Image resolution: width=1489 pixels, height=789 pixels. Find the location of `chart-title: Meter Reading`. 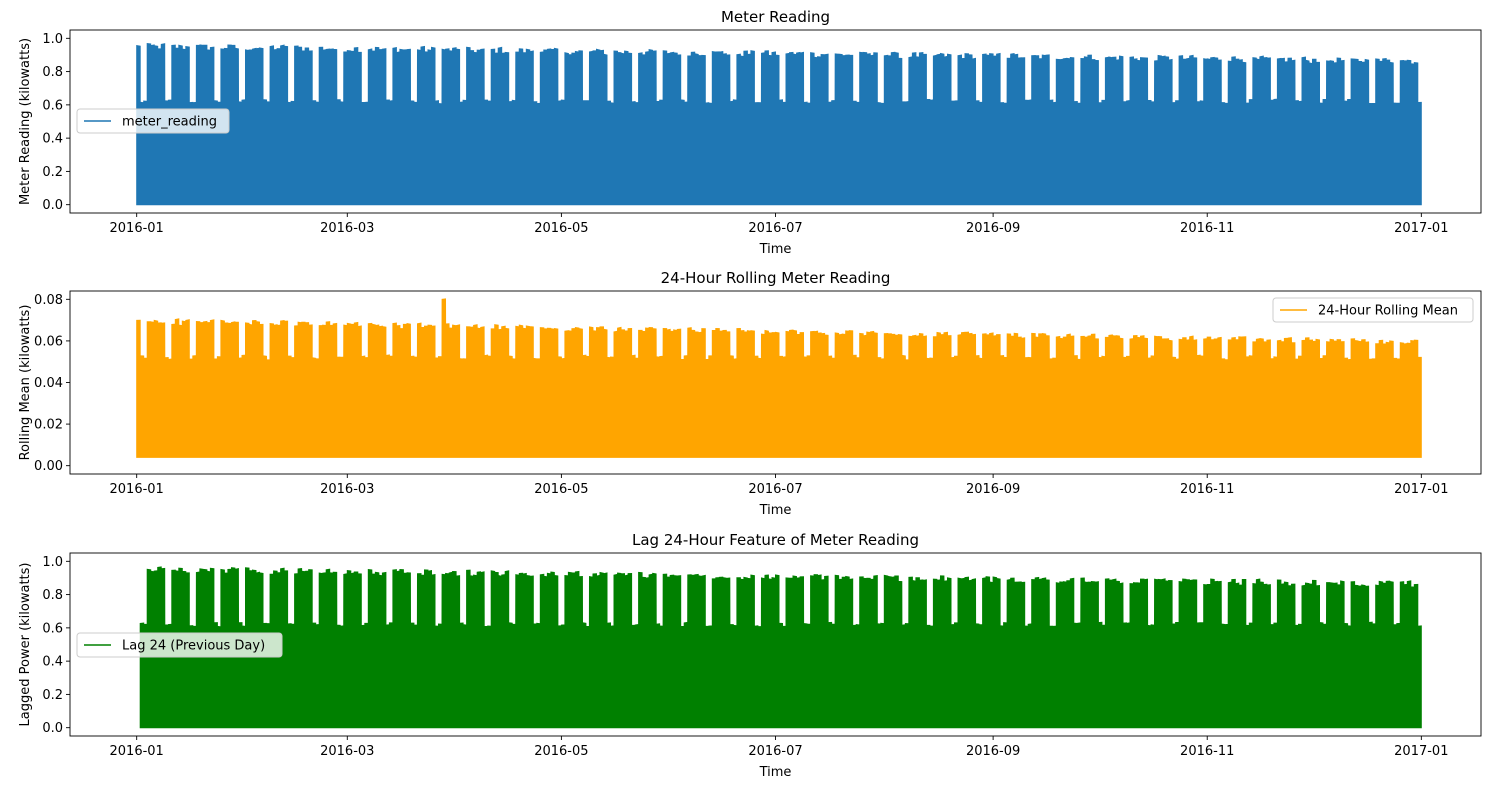

chart-title: Meter Reading is located at coordinates (775, 17).